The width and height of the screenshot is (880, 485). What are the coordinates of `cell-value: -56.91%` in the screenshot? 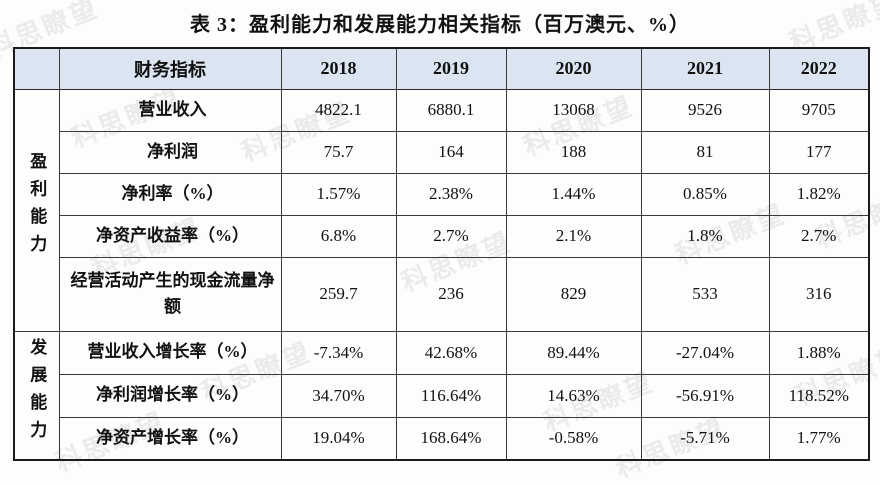 It's located at (705, 395).